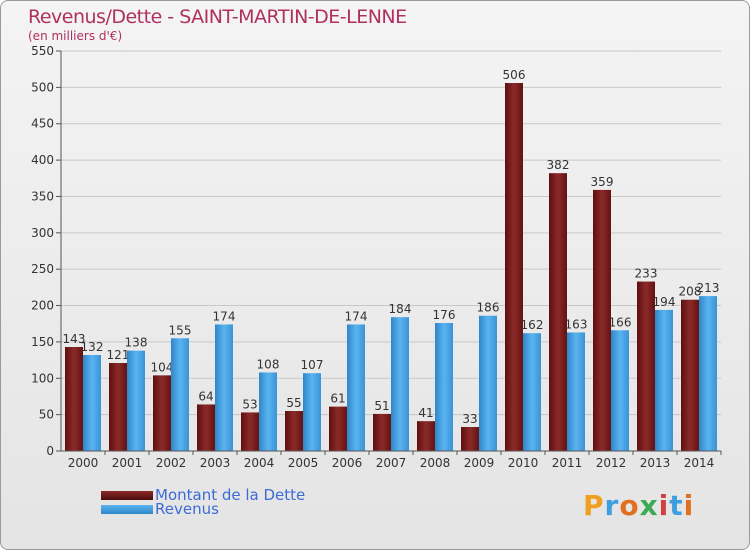 The width and height of the screenshot is (750, 550). I want to click on x-tick-label: 2012, so click(611, 463).